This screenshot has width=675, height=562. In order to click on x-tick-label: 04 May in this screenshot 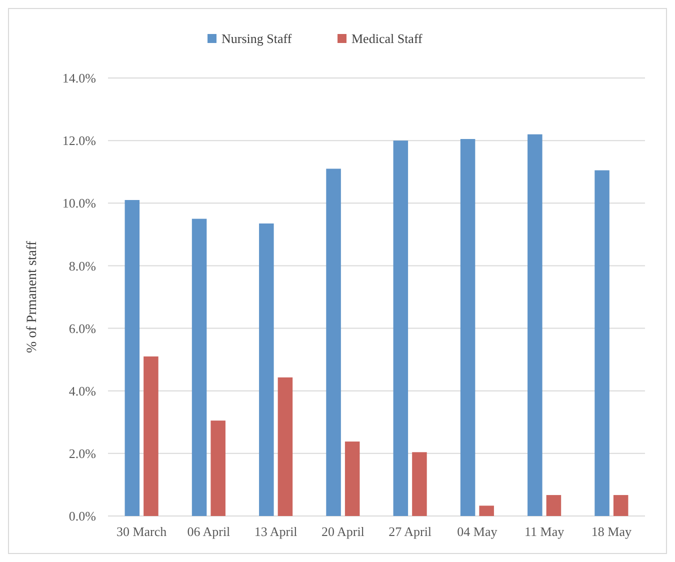, I will do `click(477, 531)`.